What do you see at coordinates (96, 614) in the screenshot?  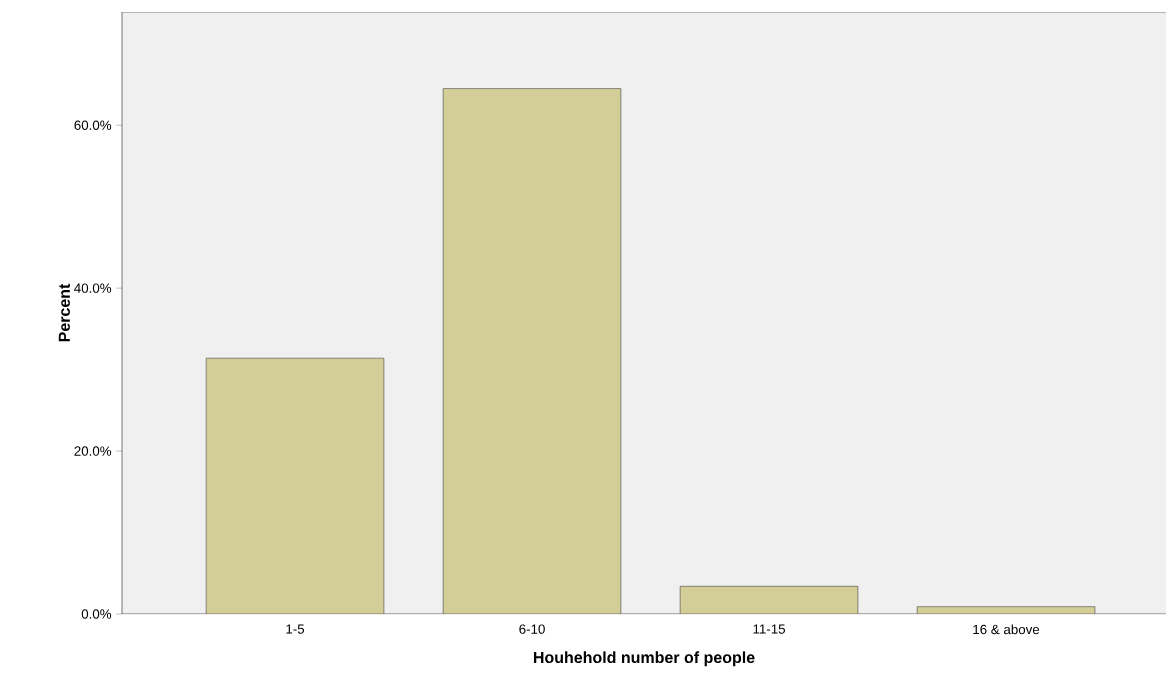 I see `y-tick-label: 0.0%` at bounding box center [96, 614].